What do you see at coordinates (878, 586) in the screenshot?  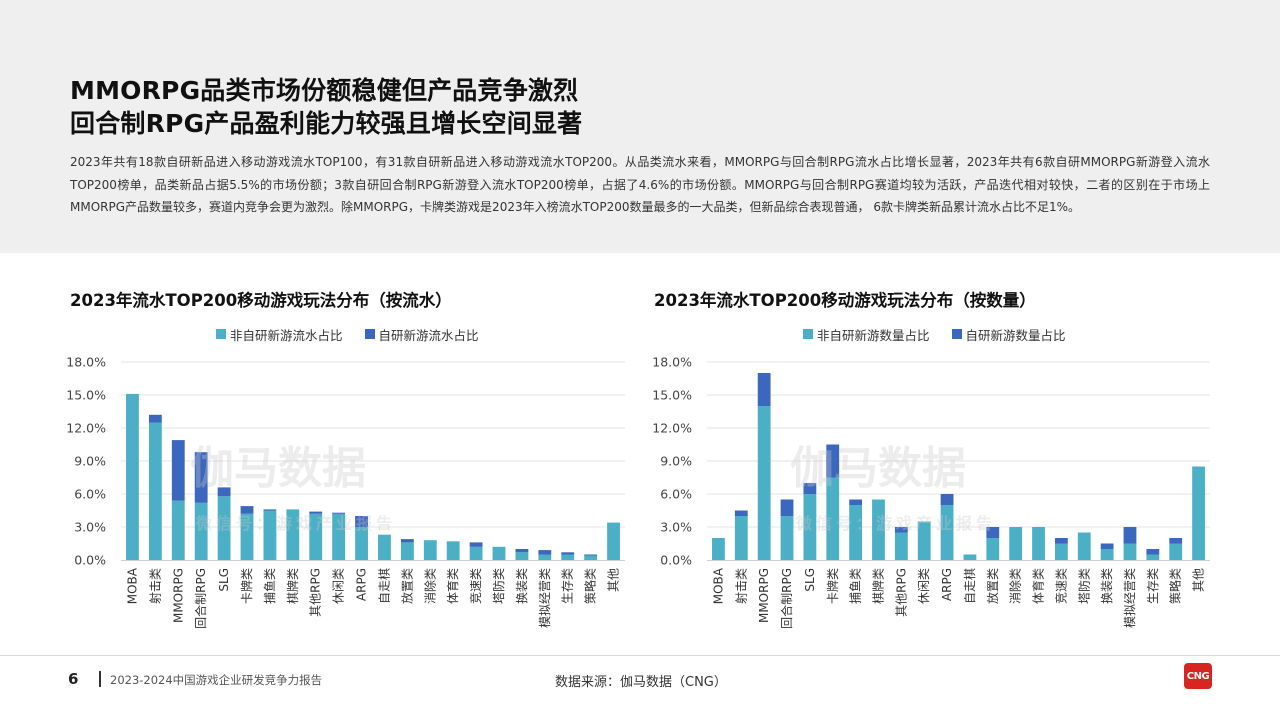 I see `x-tick-label: 棋牌类` at bounding box center [878, 586].